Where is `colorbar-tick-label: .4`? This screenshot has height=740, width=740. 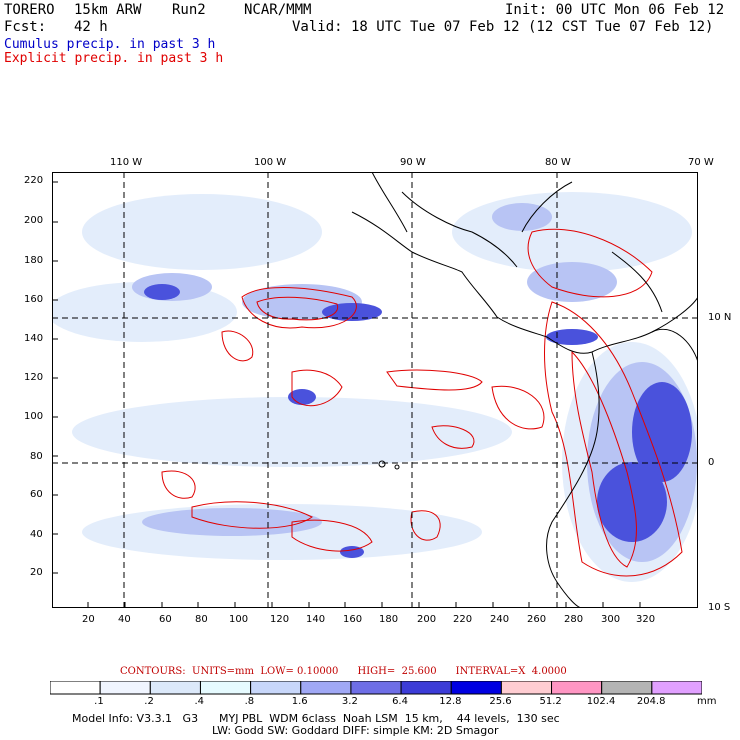 colorbar-tick-label: .4 is located at coordinates (199, 701).